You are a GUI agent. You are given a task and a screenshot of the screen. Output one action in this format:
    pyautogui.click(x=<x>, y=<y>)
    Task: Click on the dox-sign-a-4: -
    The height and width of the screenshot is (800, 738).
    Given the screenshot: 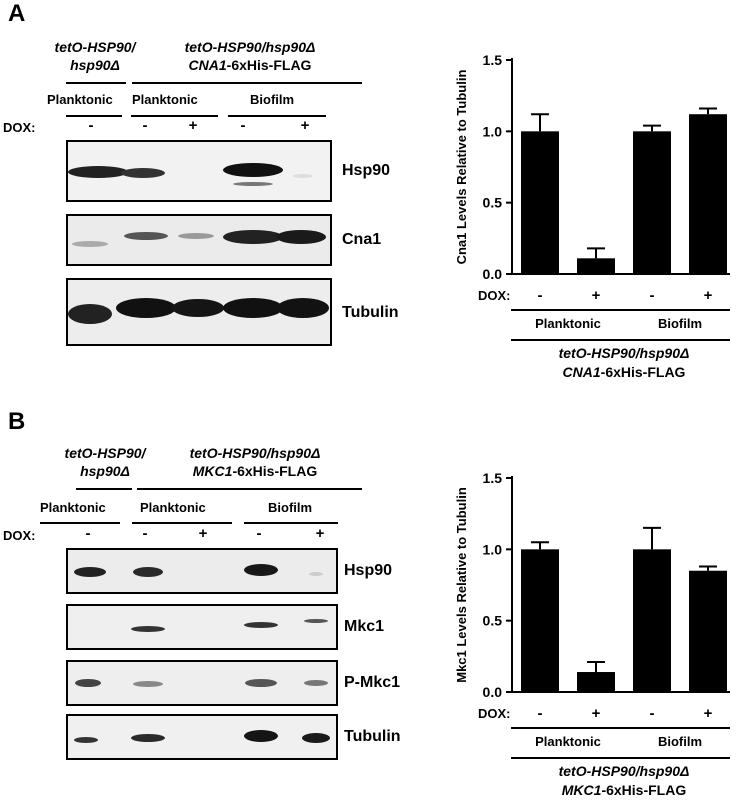 What is the action you would take?
    pyautogui.click(x=243, y=125)
    